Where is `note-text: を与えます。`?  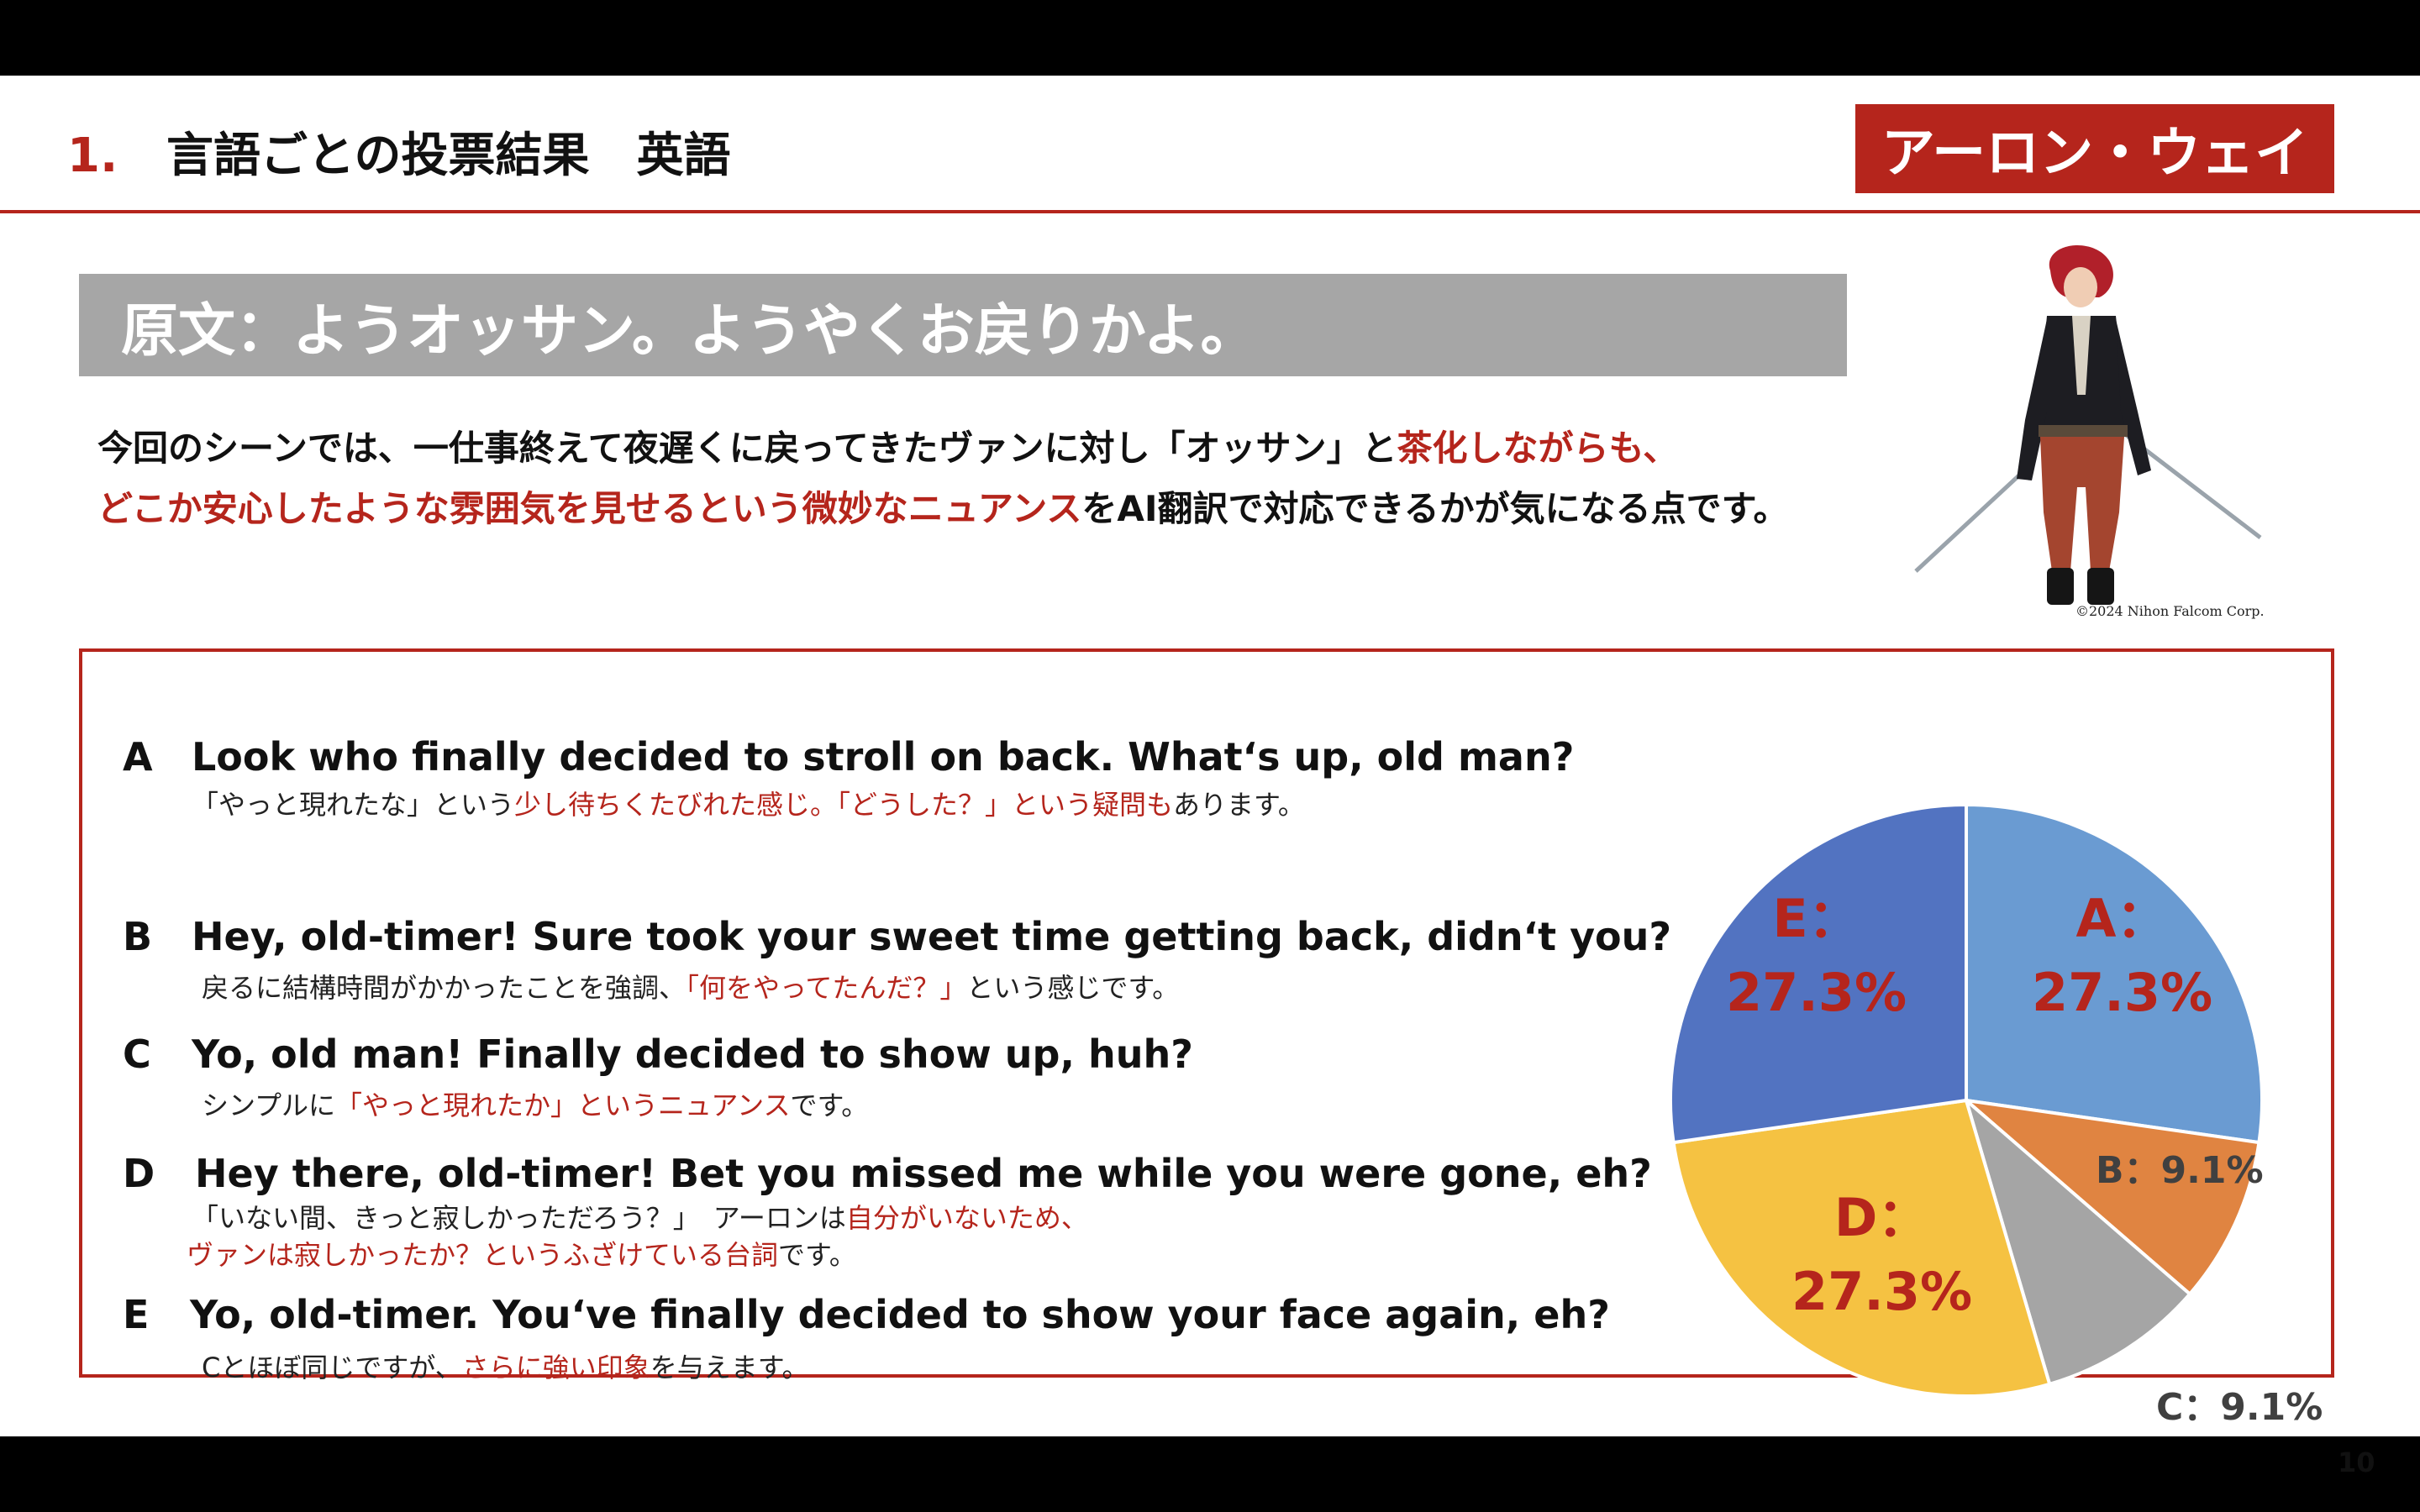 note-text: を与えます。 is located at coordinates (729, 1367).